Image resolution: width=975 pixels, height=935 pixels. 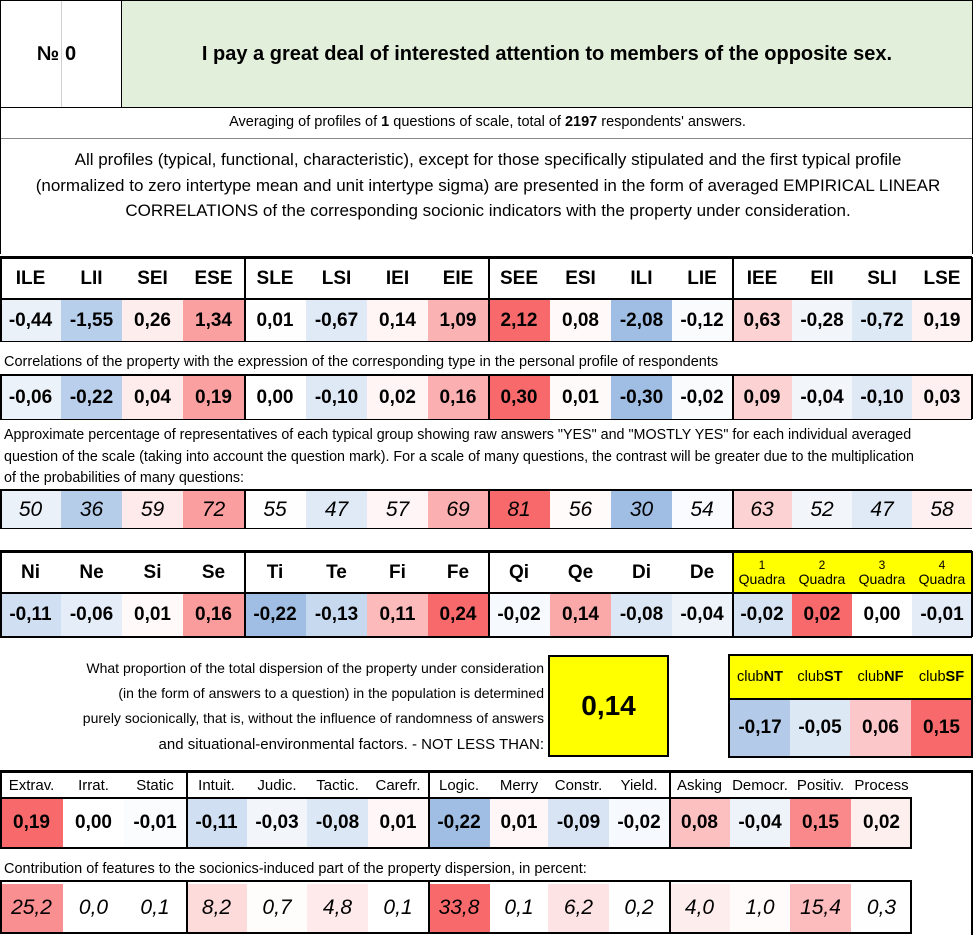 I want to click on function-value: -0,08, so click(x=641, y=615).